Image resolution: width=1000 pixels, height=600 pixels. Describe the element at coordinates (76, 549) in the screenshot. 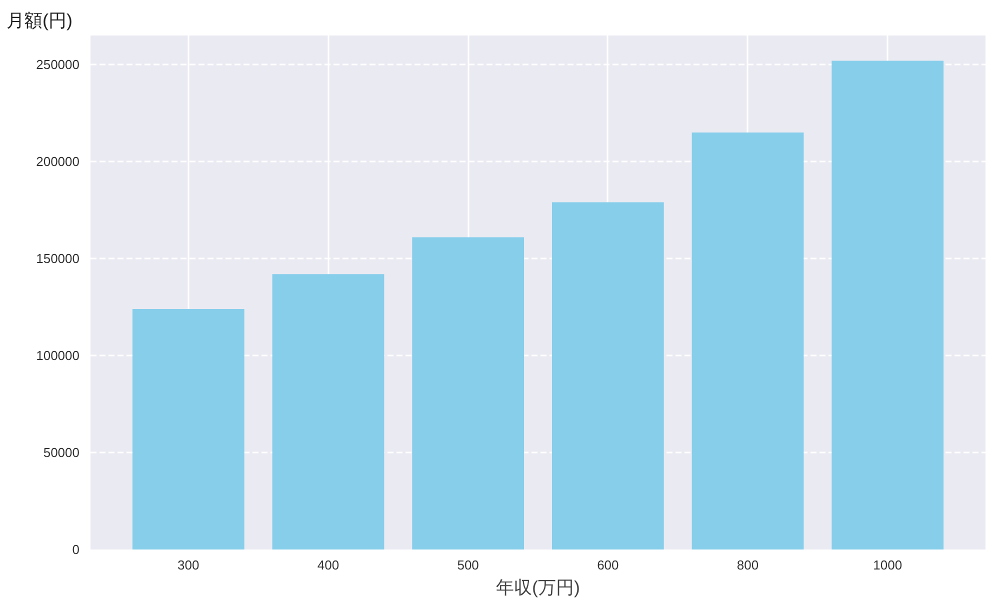

I see `y-tick-label: 0` at that location.